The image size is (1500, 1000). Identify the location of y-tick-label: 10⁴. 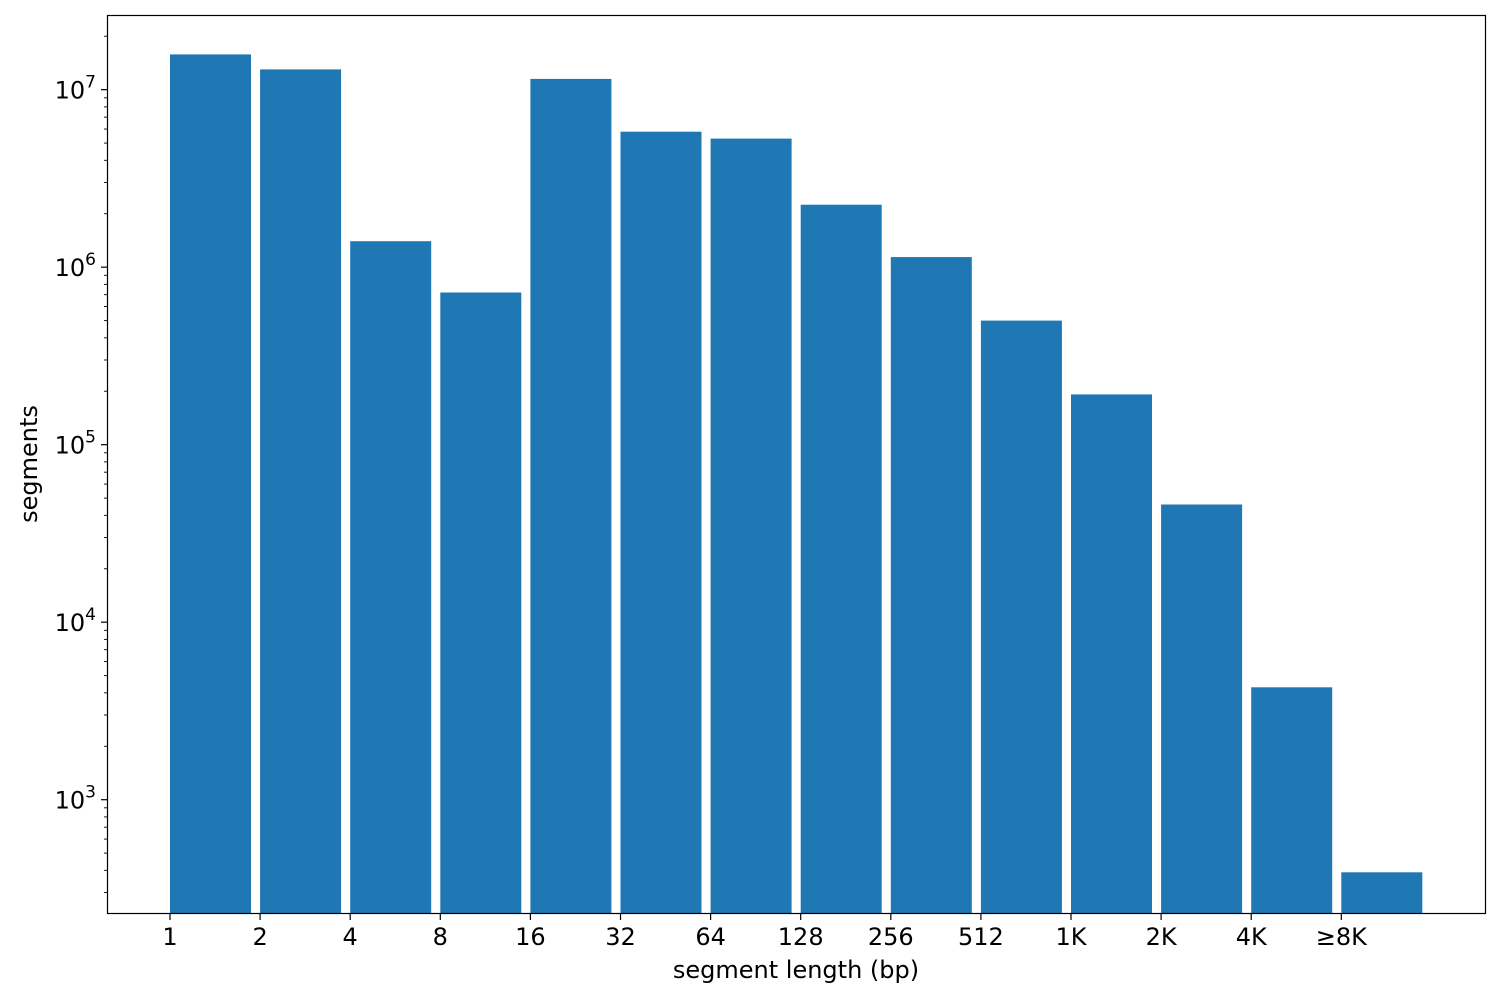
(75, 621).